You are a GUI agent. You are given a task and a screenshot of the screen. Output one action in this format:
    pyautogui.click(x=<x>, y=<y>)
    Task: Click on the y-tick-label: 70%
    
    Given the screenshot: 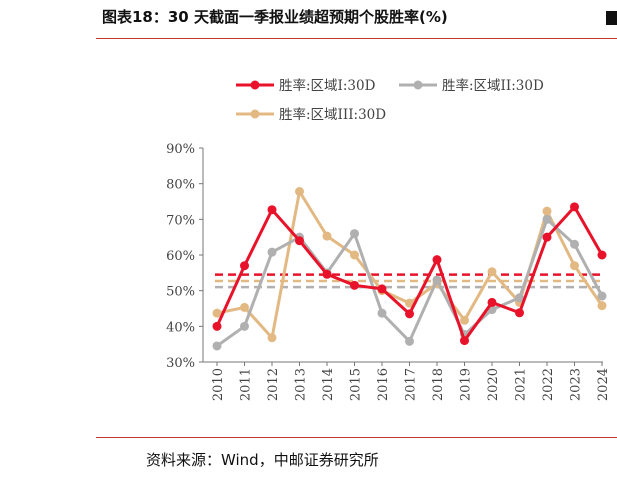 What is the action you would take?
    pyautogui.click(x=180, y=220)
    